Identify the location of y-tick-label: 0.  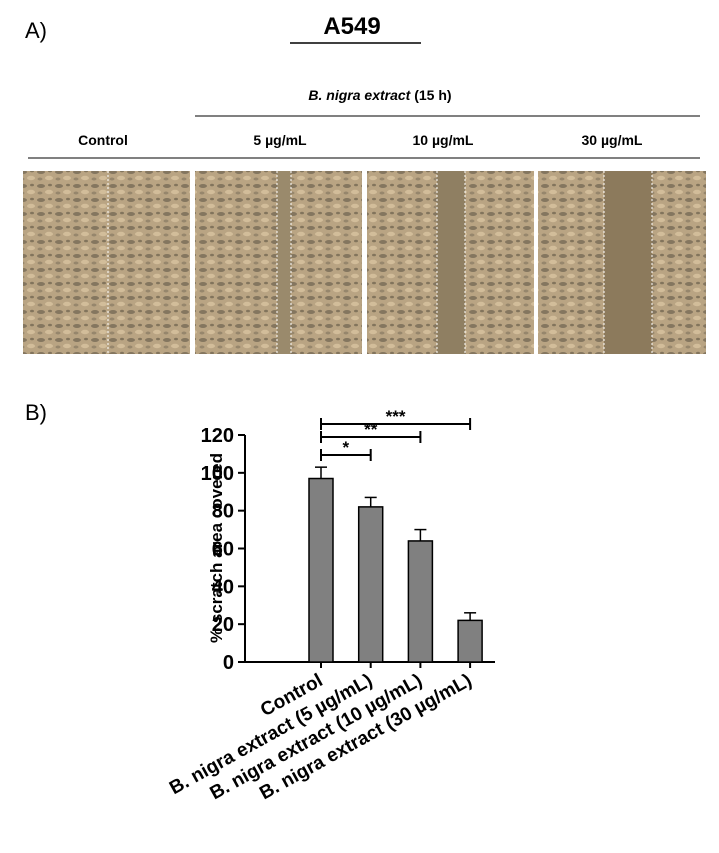
(228, 663).